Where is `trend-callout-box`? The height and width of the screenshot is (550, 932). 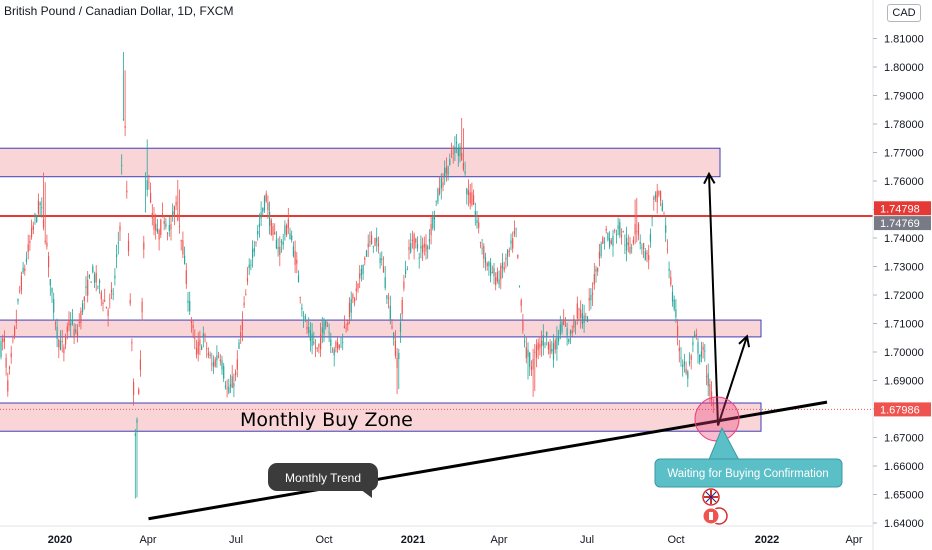 trend-callout-box is located at coordinates (323, 477).